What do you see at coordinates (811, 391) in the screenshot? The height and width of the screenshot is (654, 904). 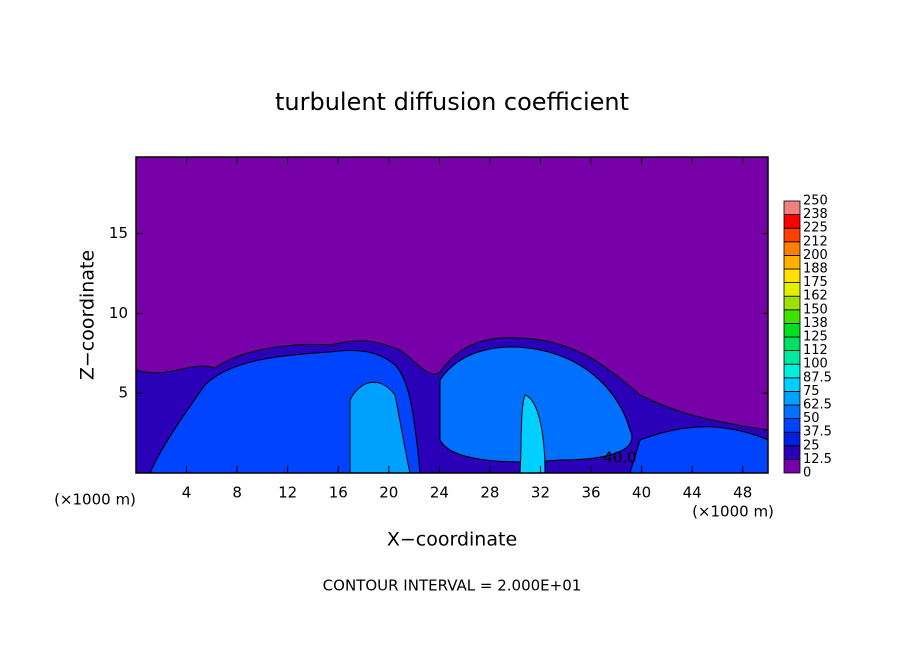 I see `colorbar-label: 75` at bounding box center [811, 391].